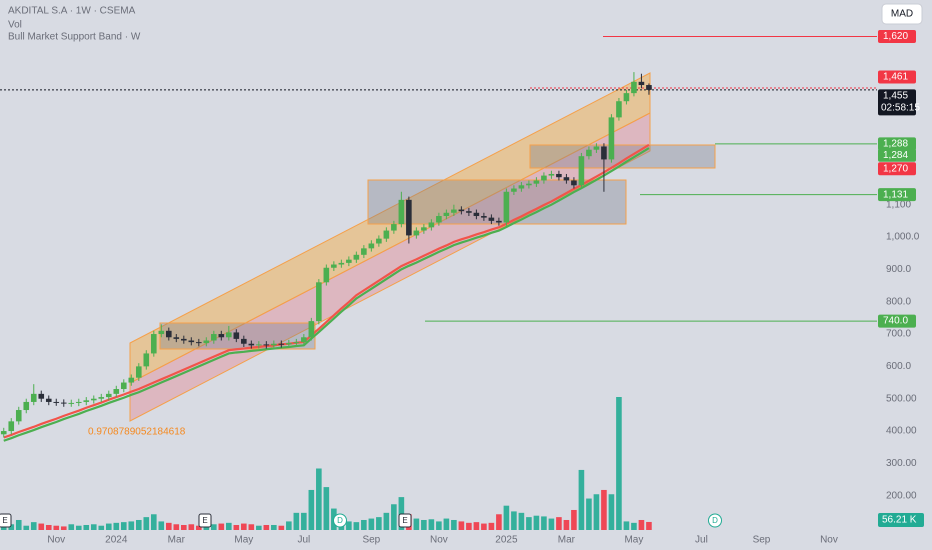  Describe the element at coordinates (715, 520) in the screenshot. I see `event-label: D` at that location.